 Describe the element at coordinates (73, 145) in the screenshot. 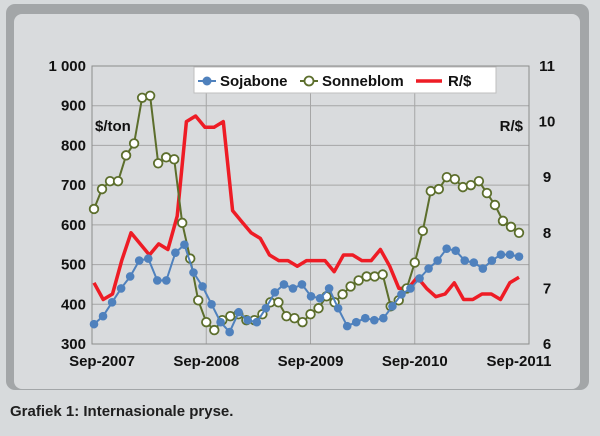

I see `y-left-tick-label: 800` at that location.